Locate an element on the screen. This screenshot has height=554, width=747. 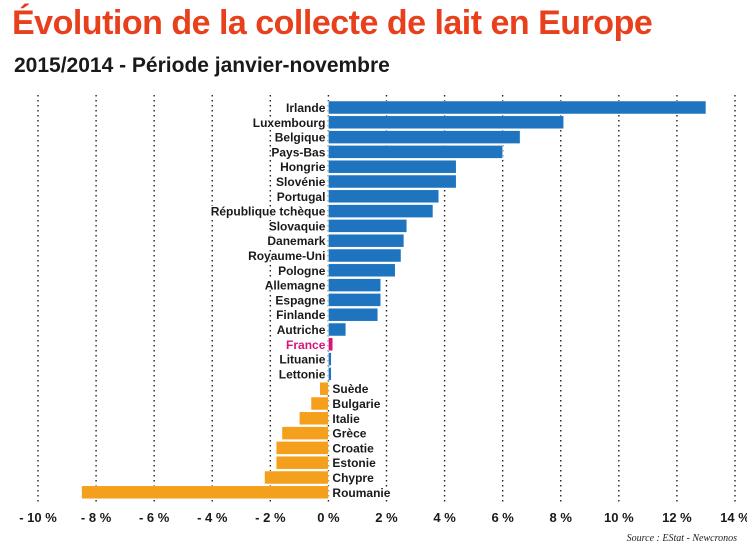
bar-slovenie is located at coordinates (392, 181).